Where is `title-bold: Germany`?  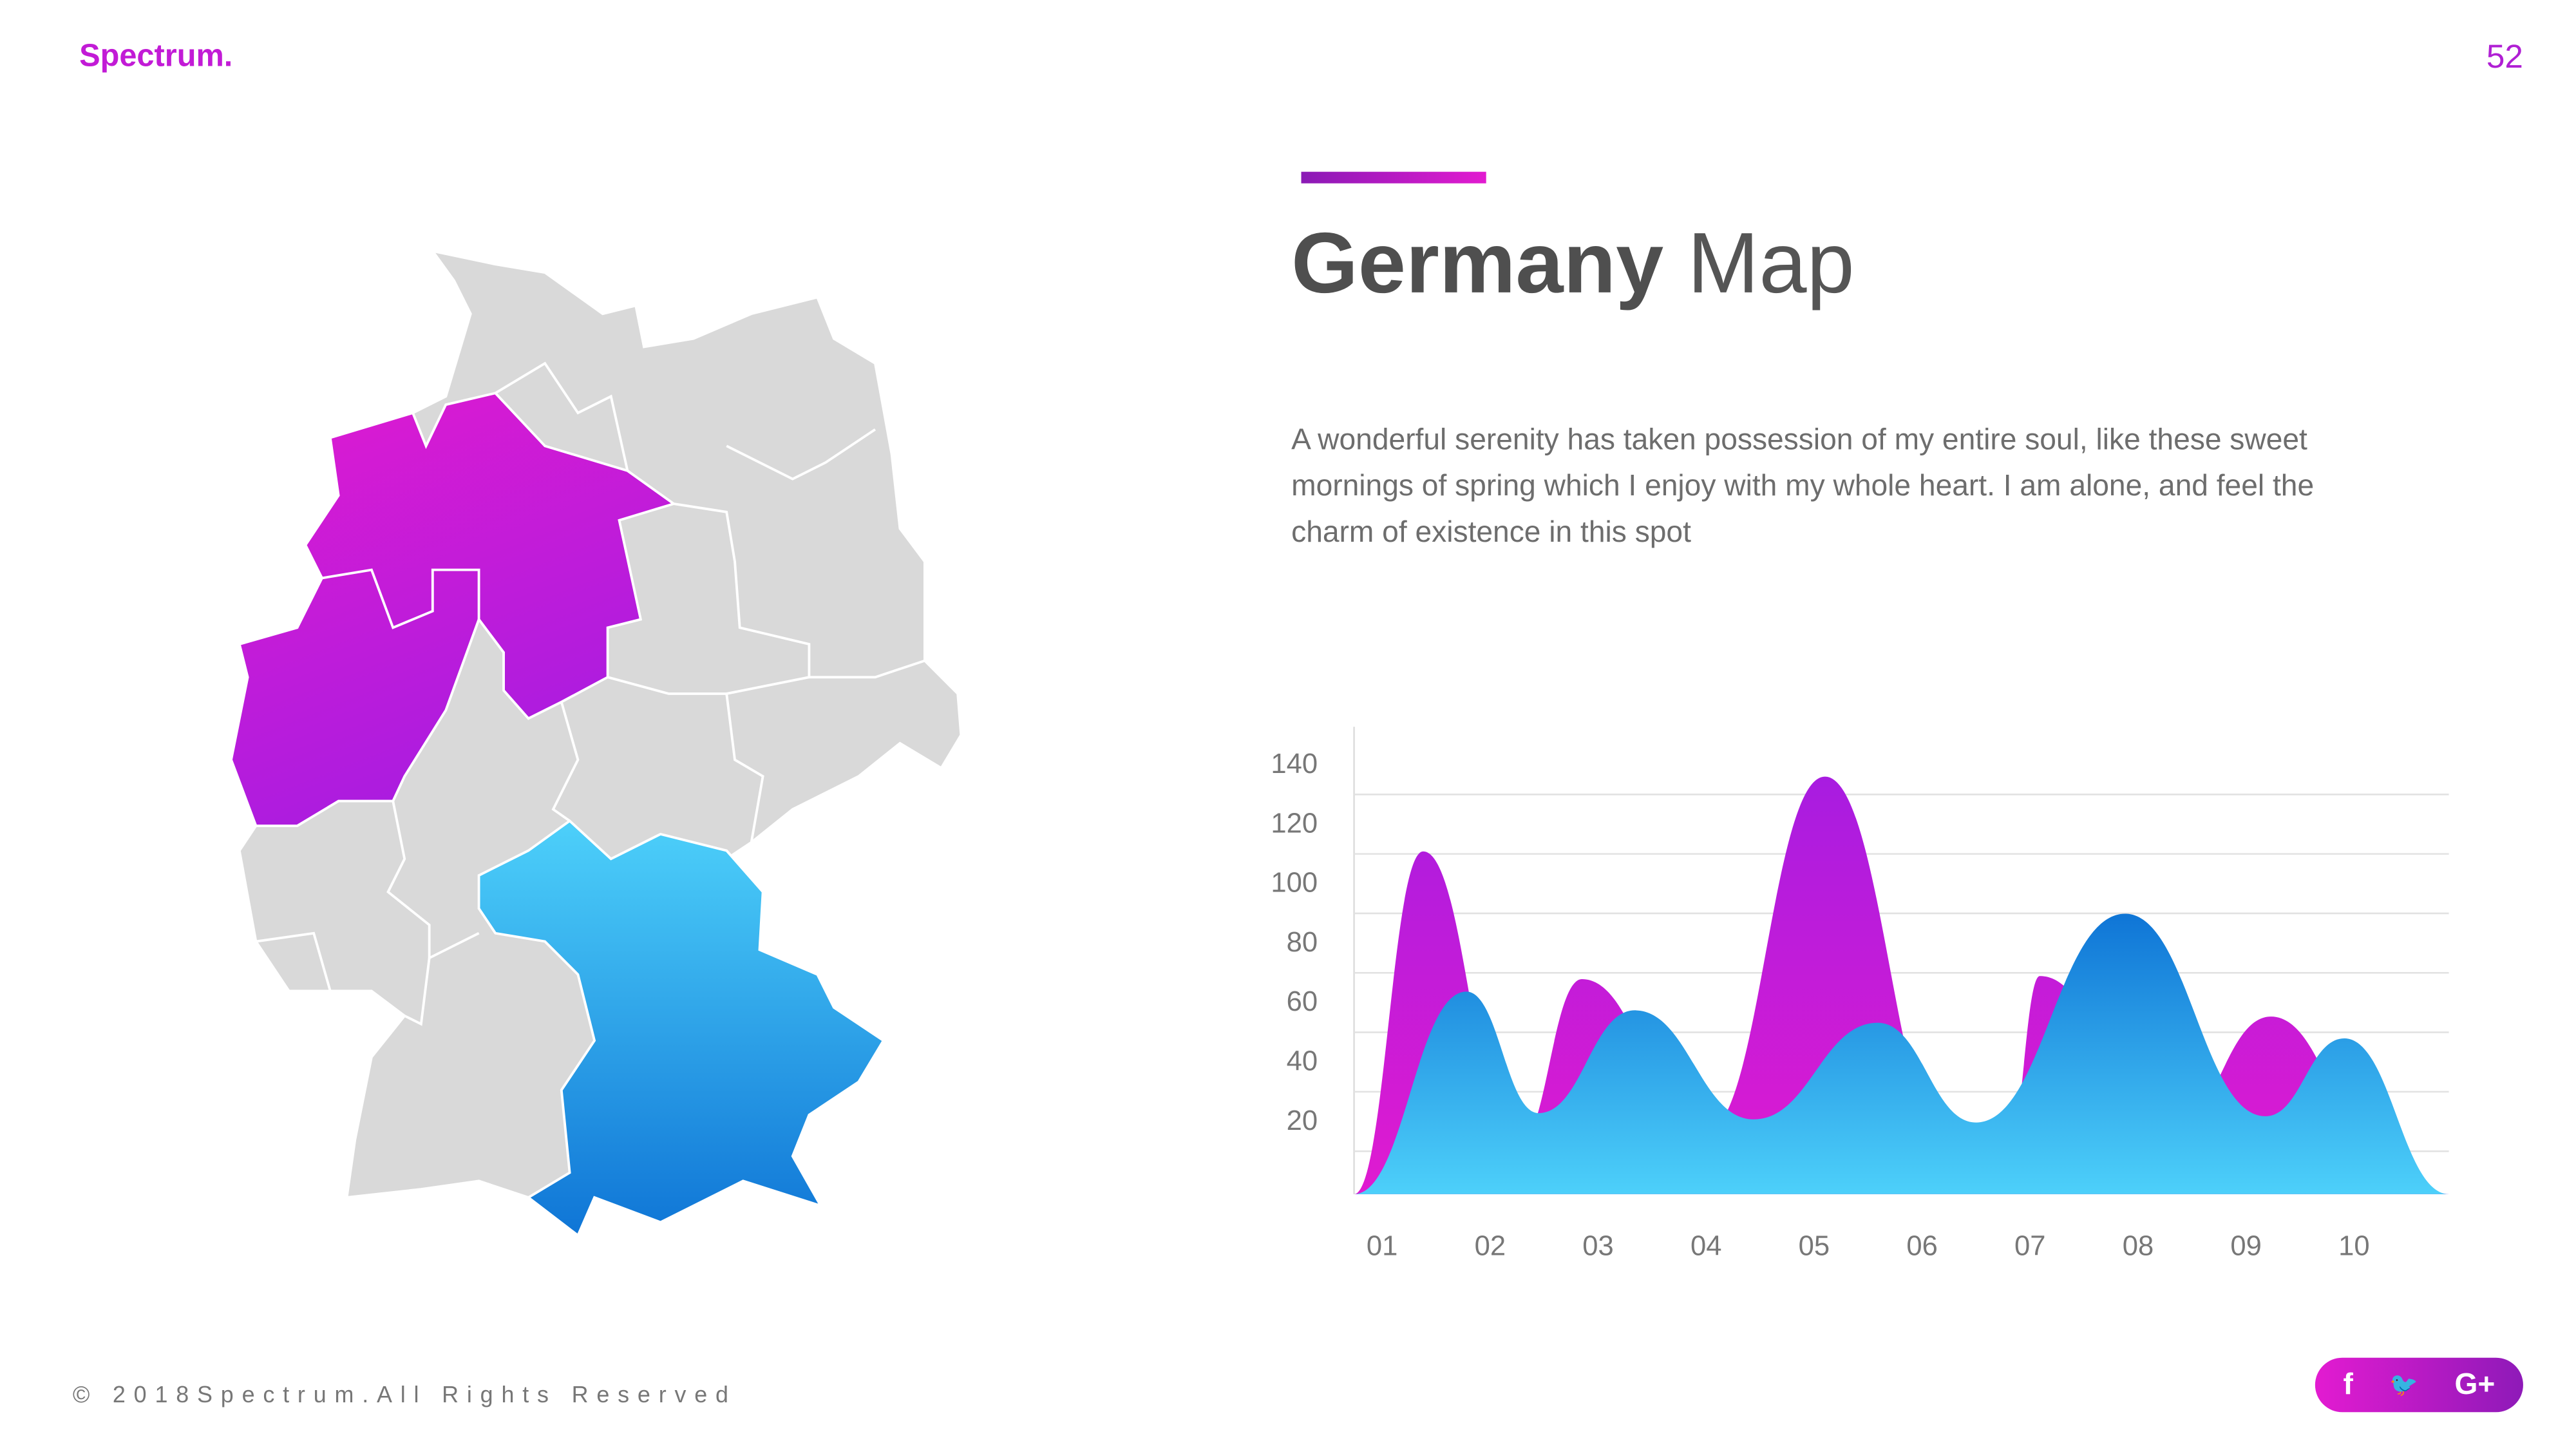 title-bold: Germany is located at coordinates (1477, 264).